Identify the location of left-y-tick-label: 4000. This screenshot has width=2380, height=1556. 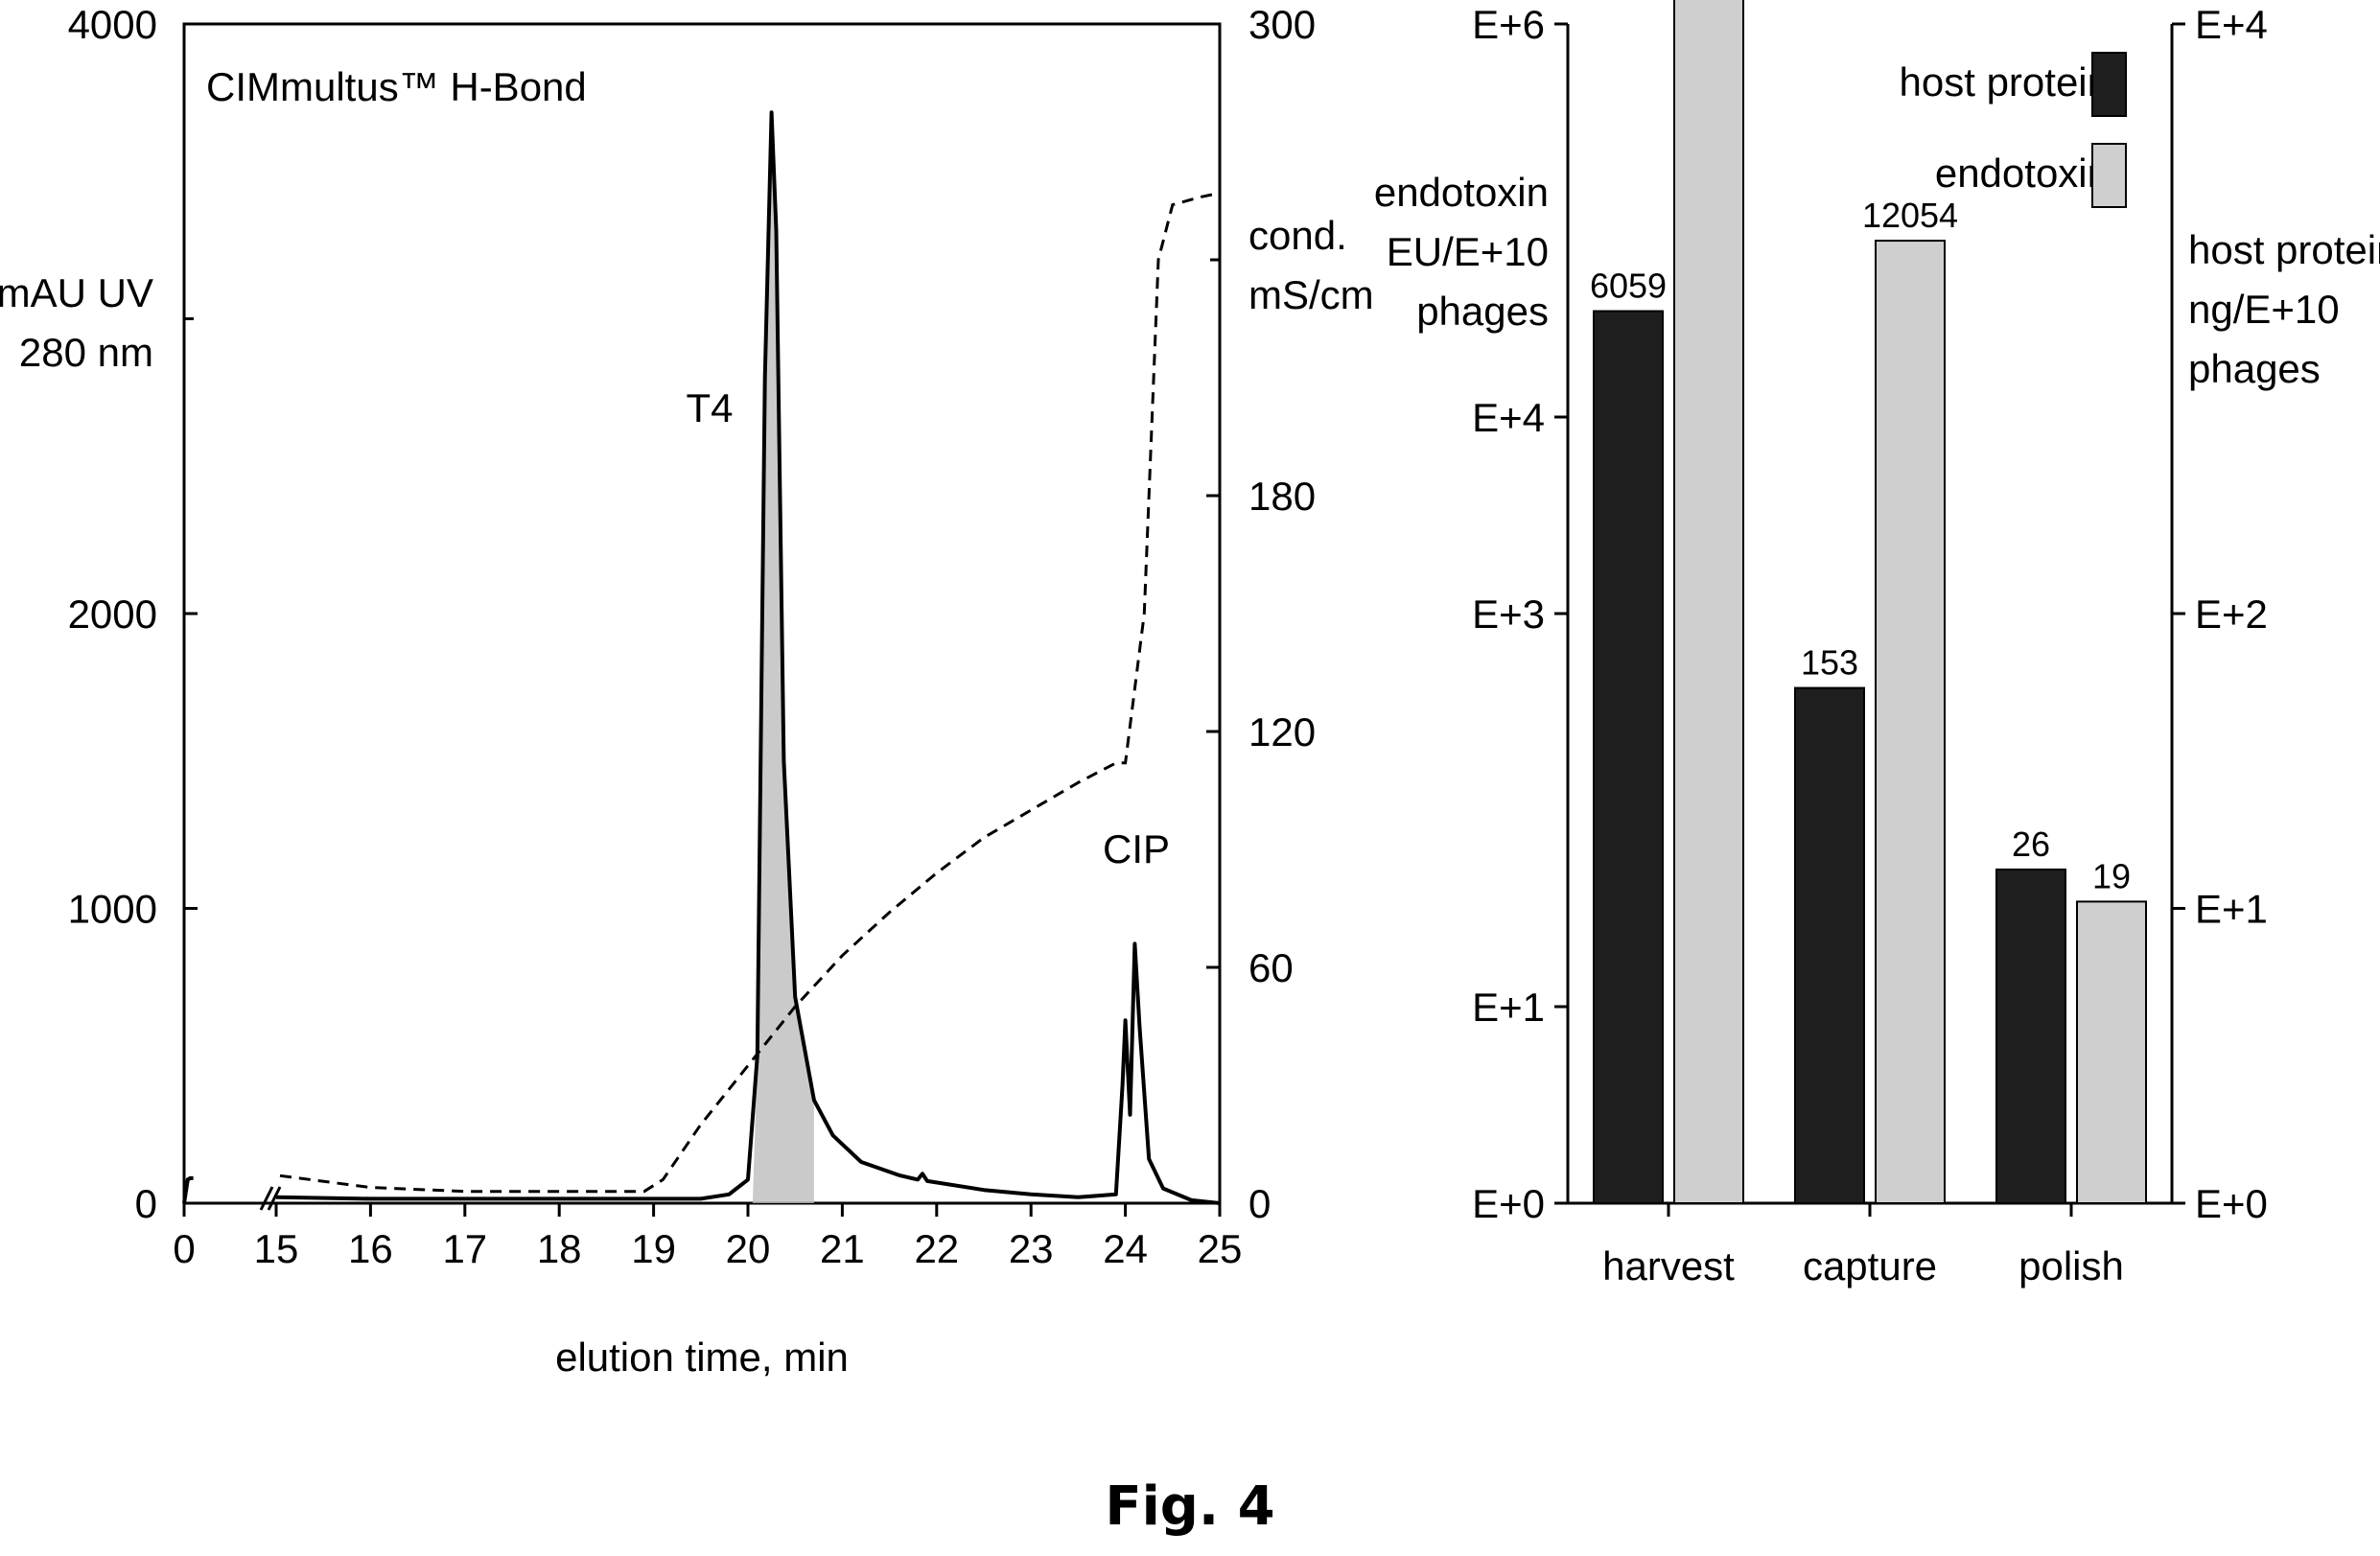
(112, 24).